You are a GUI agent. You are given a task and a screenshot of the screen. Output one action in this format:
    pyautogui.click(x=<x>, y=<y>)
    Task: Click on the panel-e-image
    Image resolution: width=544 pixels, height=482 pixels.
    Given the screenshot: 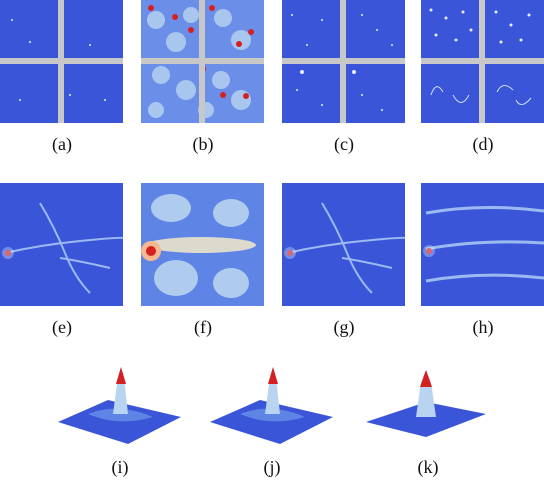 What is the action you would take?
    pyautogui.click(x=61, y=244)
    